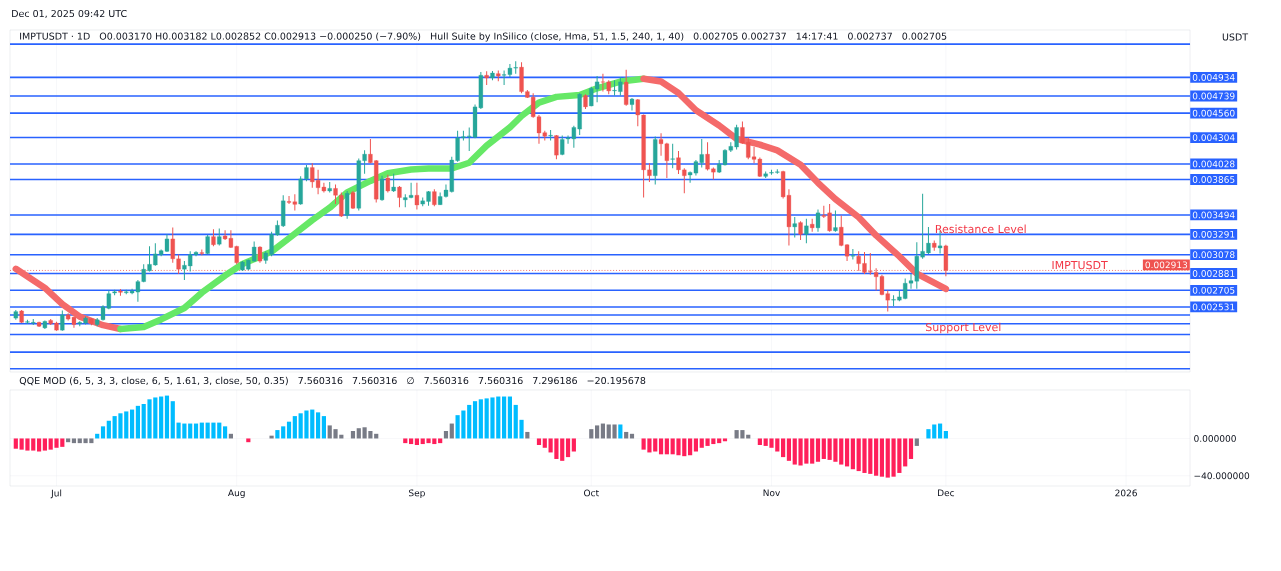 This screenshot has width=1281, height=571. Describe the element at coordinates (870, 36) in the screenshot. I see `annotation: 0.002737` at that location.